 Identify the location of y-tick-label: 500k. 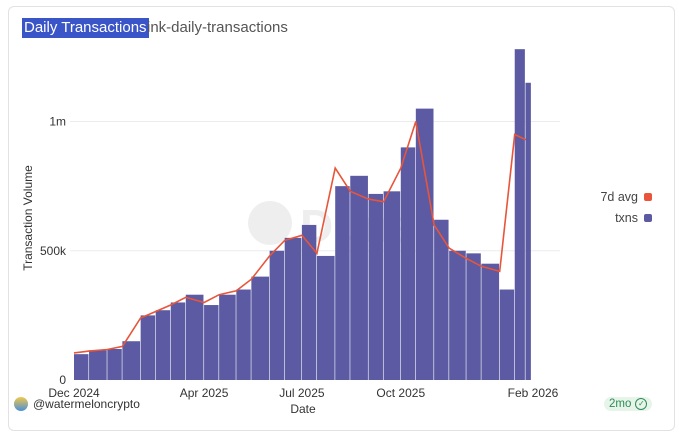
(53, 251).